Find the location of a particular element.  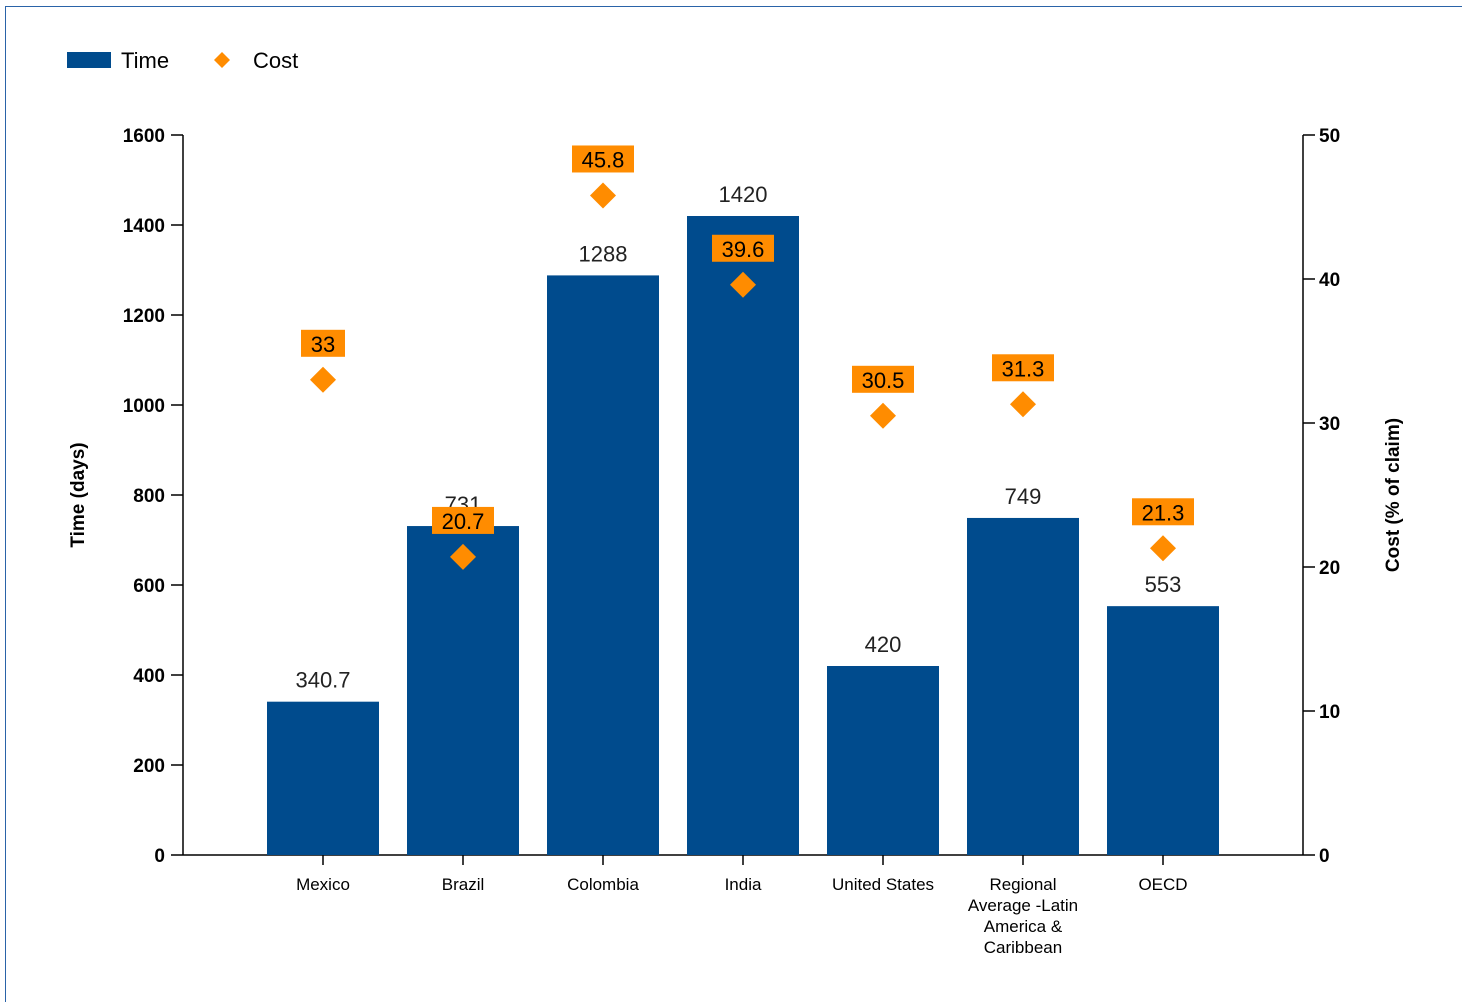

y-tick-label-right: 20 is located at coordinates (1329, 568).